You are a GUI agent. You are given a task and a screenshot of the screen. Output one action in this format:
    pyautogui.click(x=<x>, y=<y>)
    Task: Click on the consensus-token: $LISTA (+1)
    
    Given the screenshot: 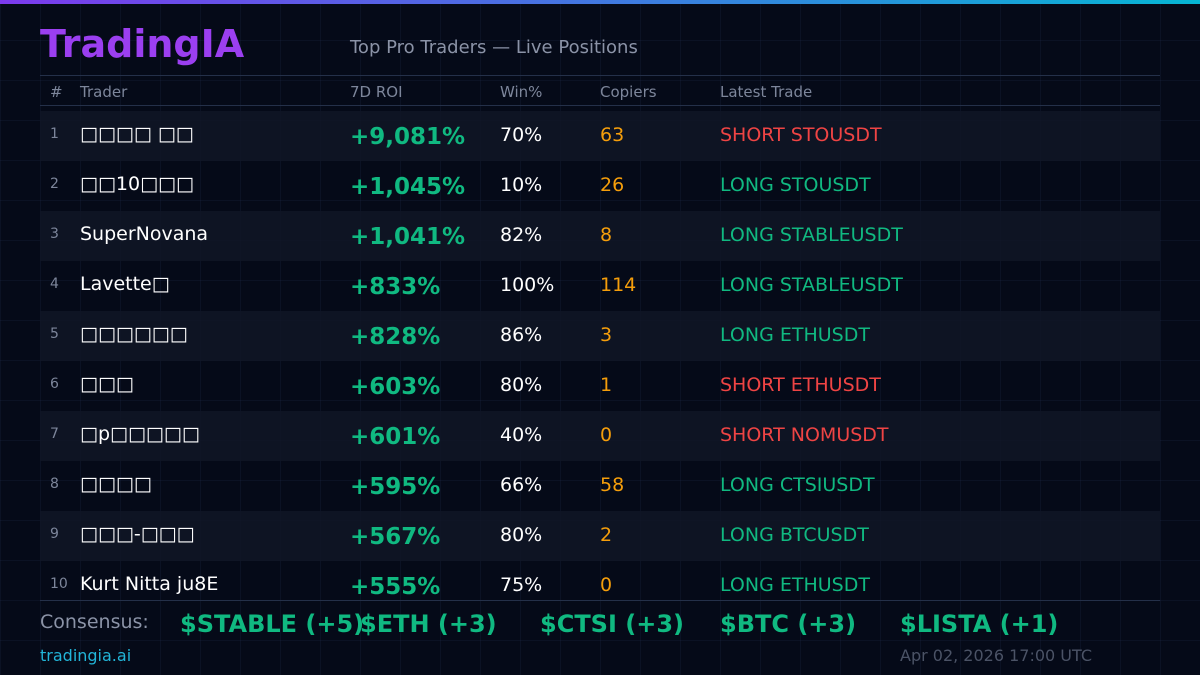 What is the action you would take?
    pyautogui.click(x=979, y=624)
    